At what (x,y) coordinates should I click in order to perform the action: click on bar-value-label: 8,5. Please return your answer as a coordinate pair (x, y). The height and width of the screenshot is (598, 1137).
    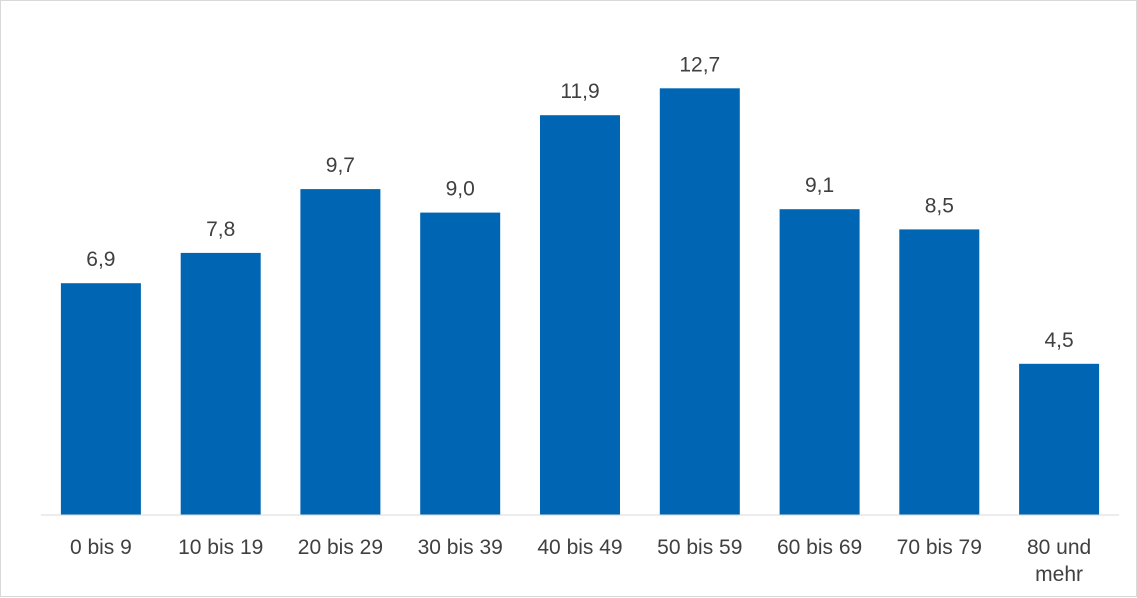
    Looking at the image, I should click on (939, 205).